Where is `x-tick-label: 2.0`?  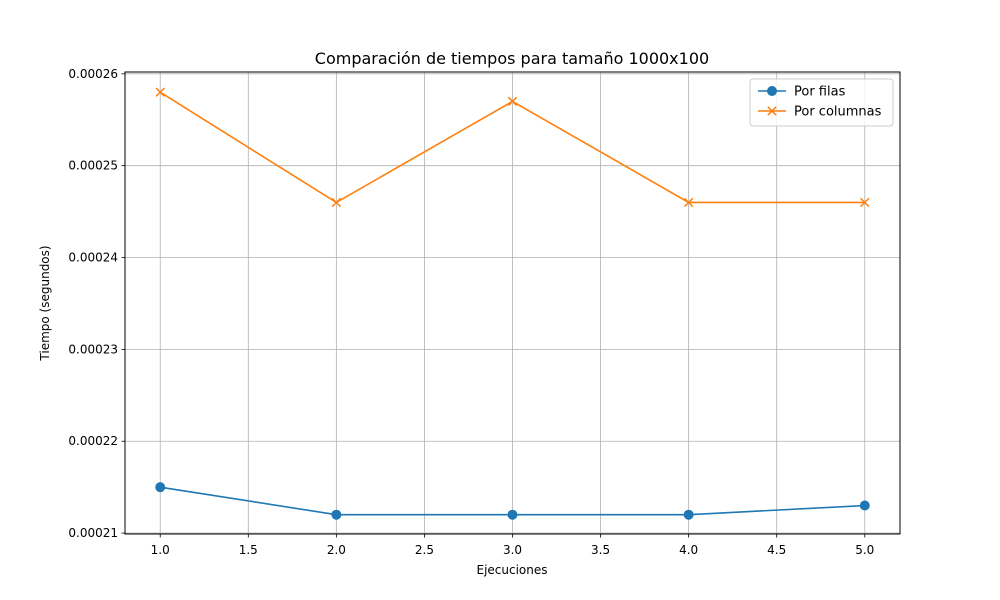 x-tick-label: 2.0 is located at coordinates (336, 550).